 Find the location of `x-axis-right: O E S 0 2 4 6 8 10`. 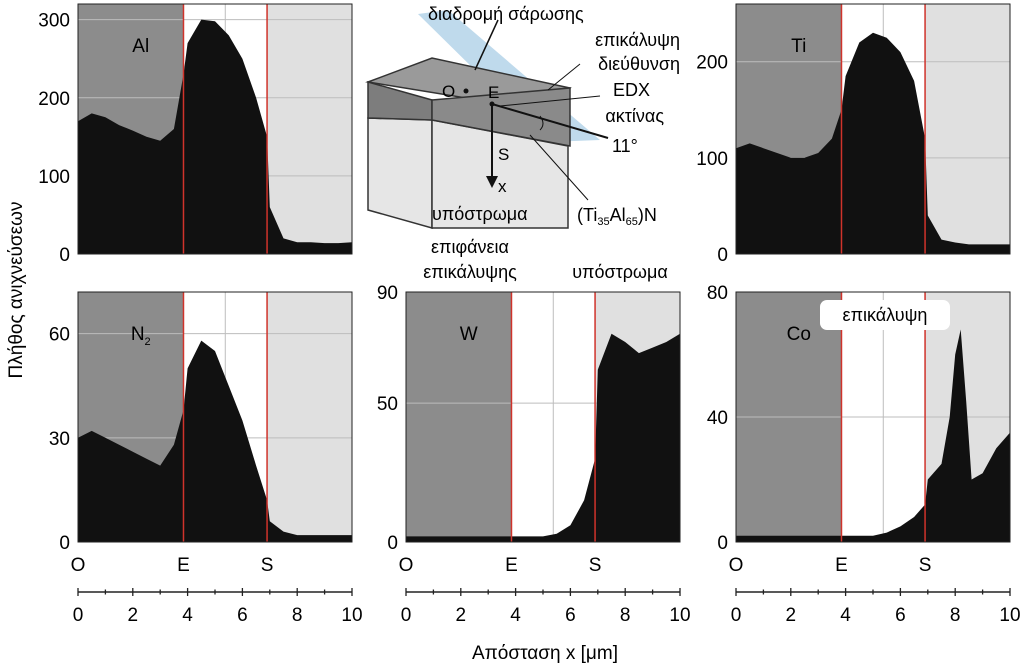

x-axis-right: O E S 0 2 4 6 8 10 is located at coordinates (875, 590).